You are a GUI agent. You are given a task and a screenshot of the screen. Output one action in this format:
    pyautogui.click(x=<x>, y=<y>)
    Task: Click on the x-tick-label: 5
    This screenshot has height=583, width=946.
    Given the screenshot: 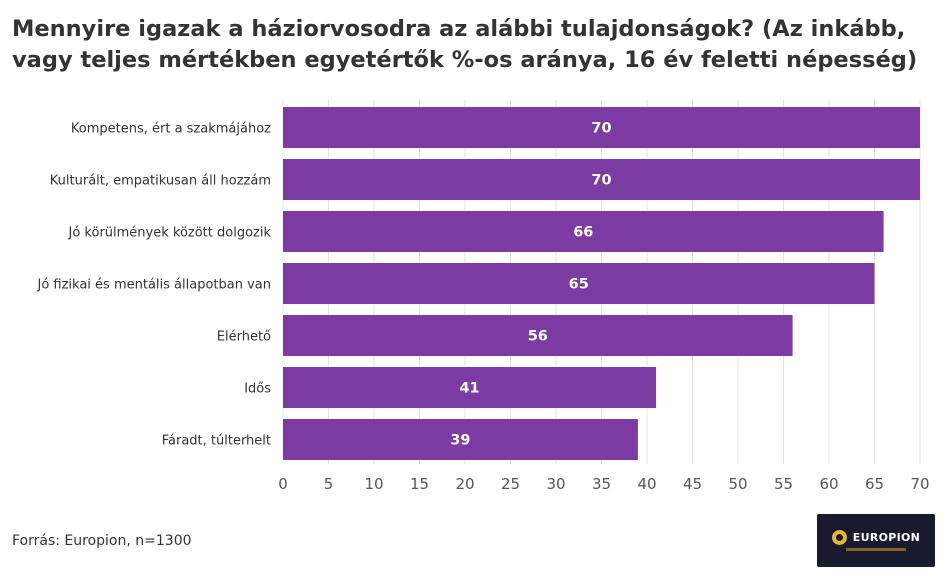 What is the action you would take?
    pyautogui.click(x=329, y=484)
    